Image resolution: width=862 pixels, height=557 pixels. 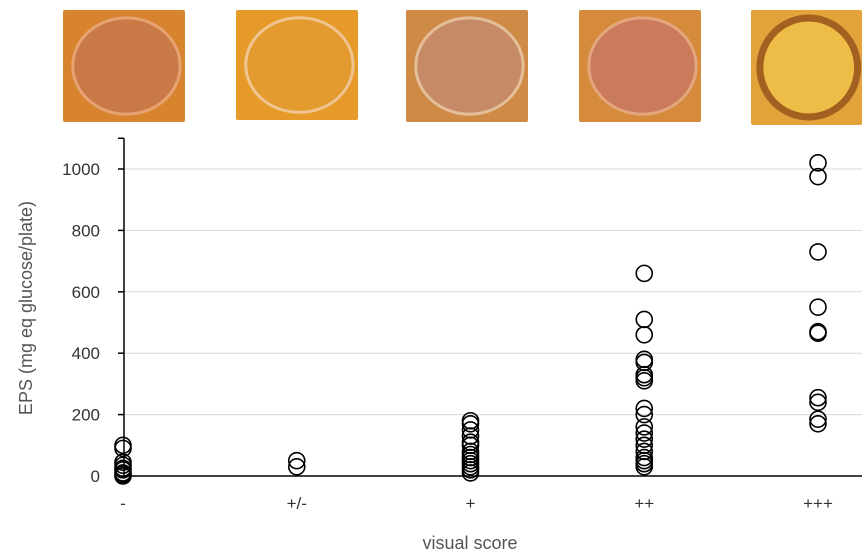 What do you see at coordinates (644, 503) in the screenshot?
I see `x-tick-label: ++` at bounding box center [644, 503].